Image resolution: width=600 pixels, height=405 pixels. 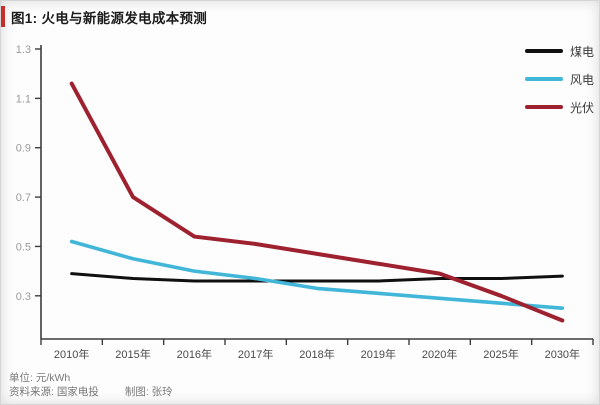 I want to click on chart-legend: 煤电 风电 光伏, so click(x=559, y=79).